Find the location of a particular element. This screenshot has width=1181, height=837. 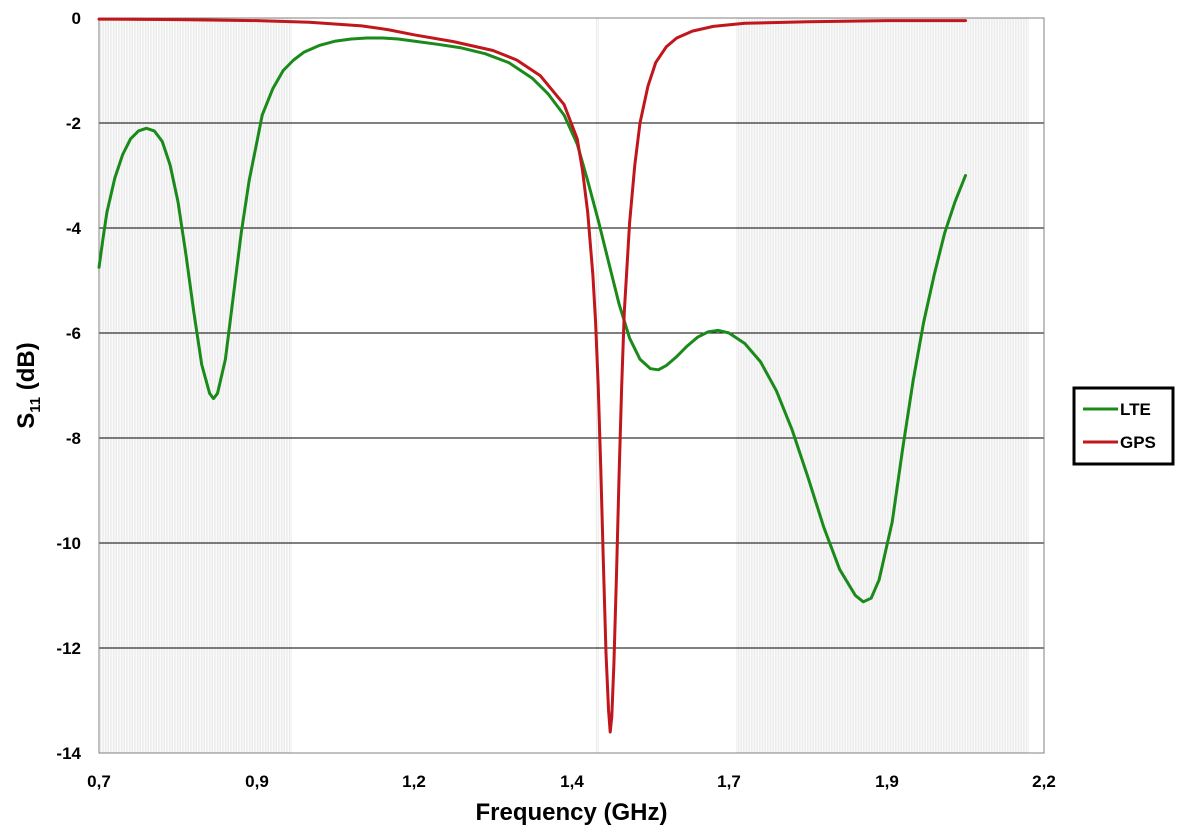

legend-item-gps: GPS is located at coordinates (1119, 442).